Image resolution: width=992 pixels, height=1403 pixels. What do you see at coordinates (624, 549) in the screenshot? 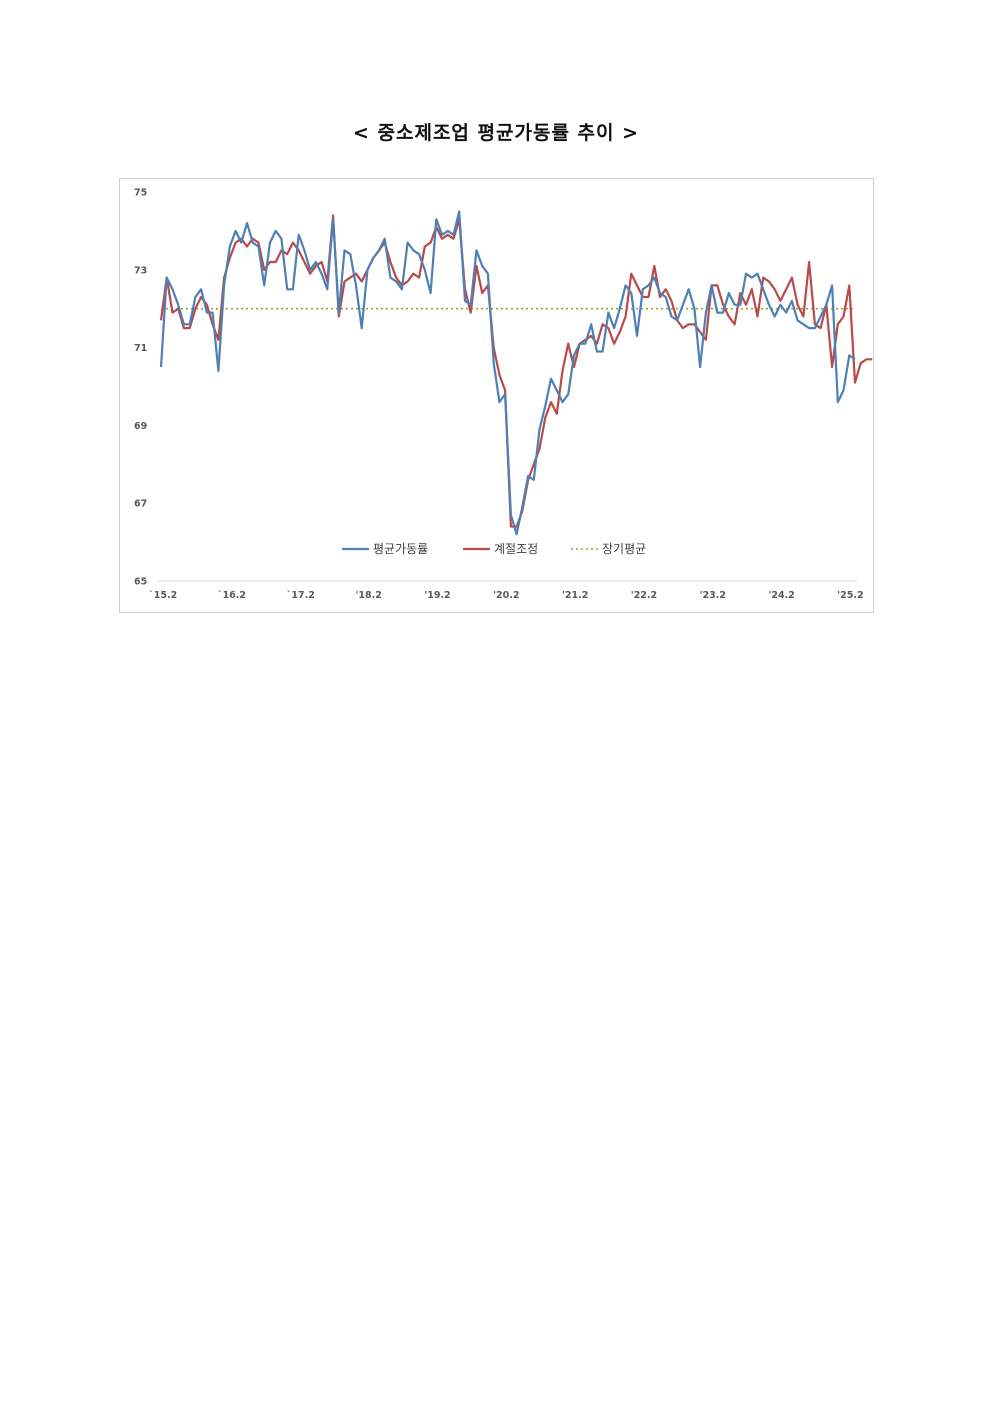
I see `legend-long-term-average-label: 장기평균` at bounding box center [624, 549].